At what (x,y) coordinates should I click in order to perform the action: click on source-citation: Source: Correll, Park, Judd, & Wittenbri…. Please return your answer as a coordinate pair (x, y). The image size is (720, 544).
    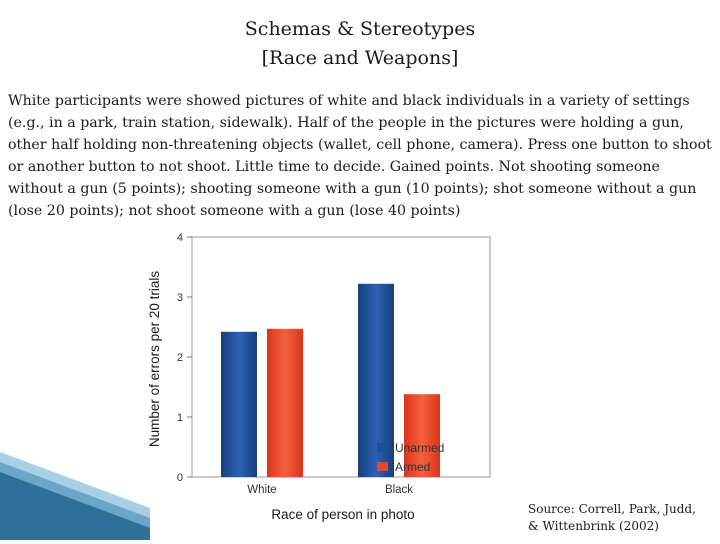
    Looking at the image, I should click on (618, 518).